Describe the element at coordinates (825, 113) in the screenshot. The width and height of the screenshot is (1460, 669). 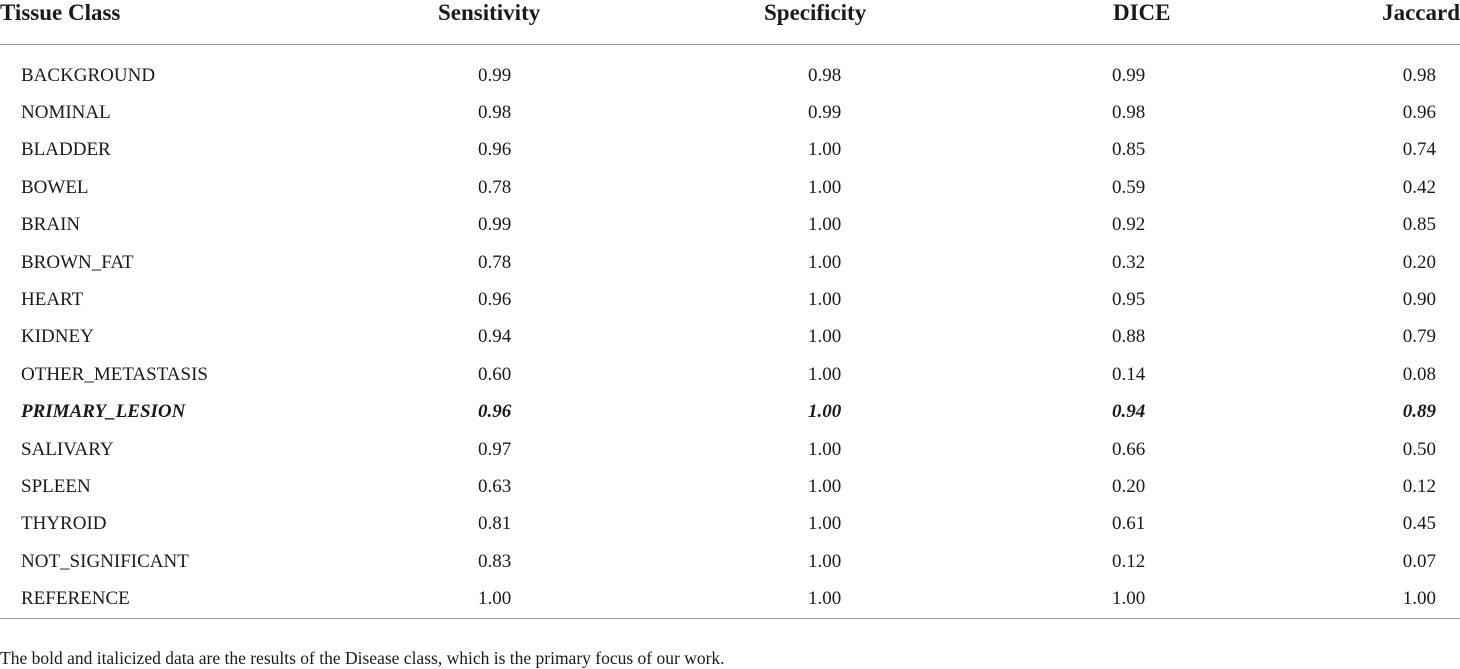
I see `specificity-cell: 0.99` at that location.